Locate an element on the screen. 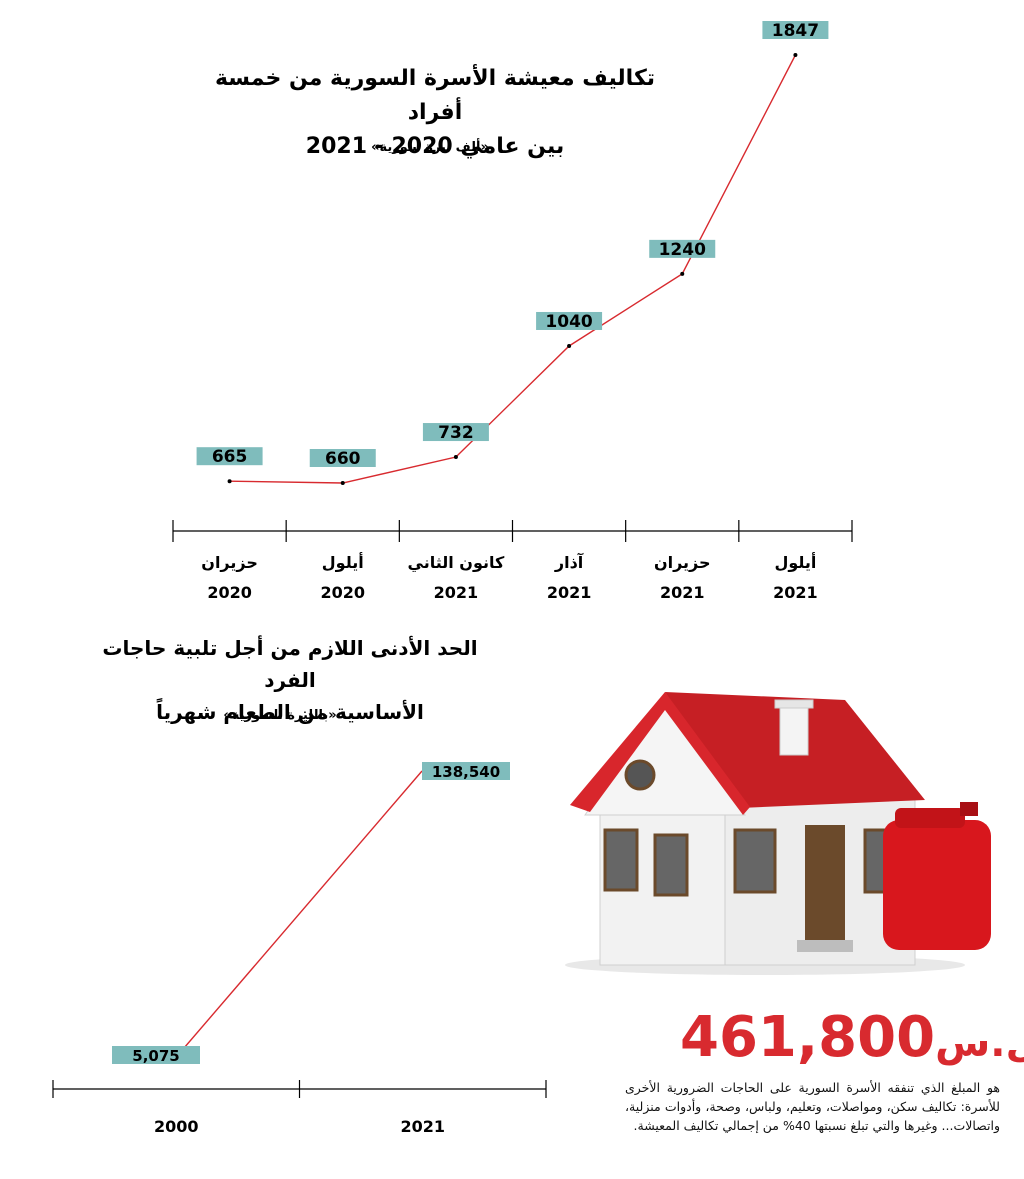  chart2-unit: «بالليرة السورية» is located at coordinates (280, 715).